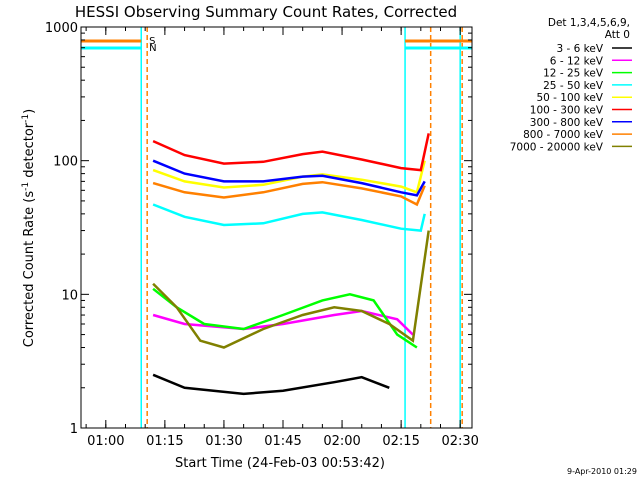 The height and width of the screenshot is (480, 640). What do you see at coordinates (602, 471) in the screenshot?
I see `footer-timestamp: 9-Apr-2010 01:29` at bounding box center [602, 471].